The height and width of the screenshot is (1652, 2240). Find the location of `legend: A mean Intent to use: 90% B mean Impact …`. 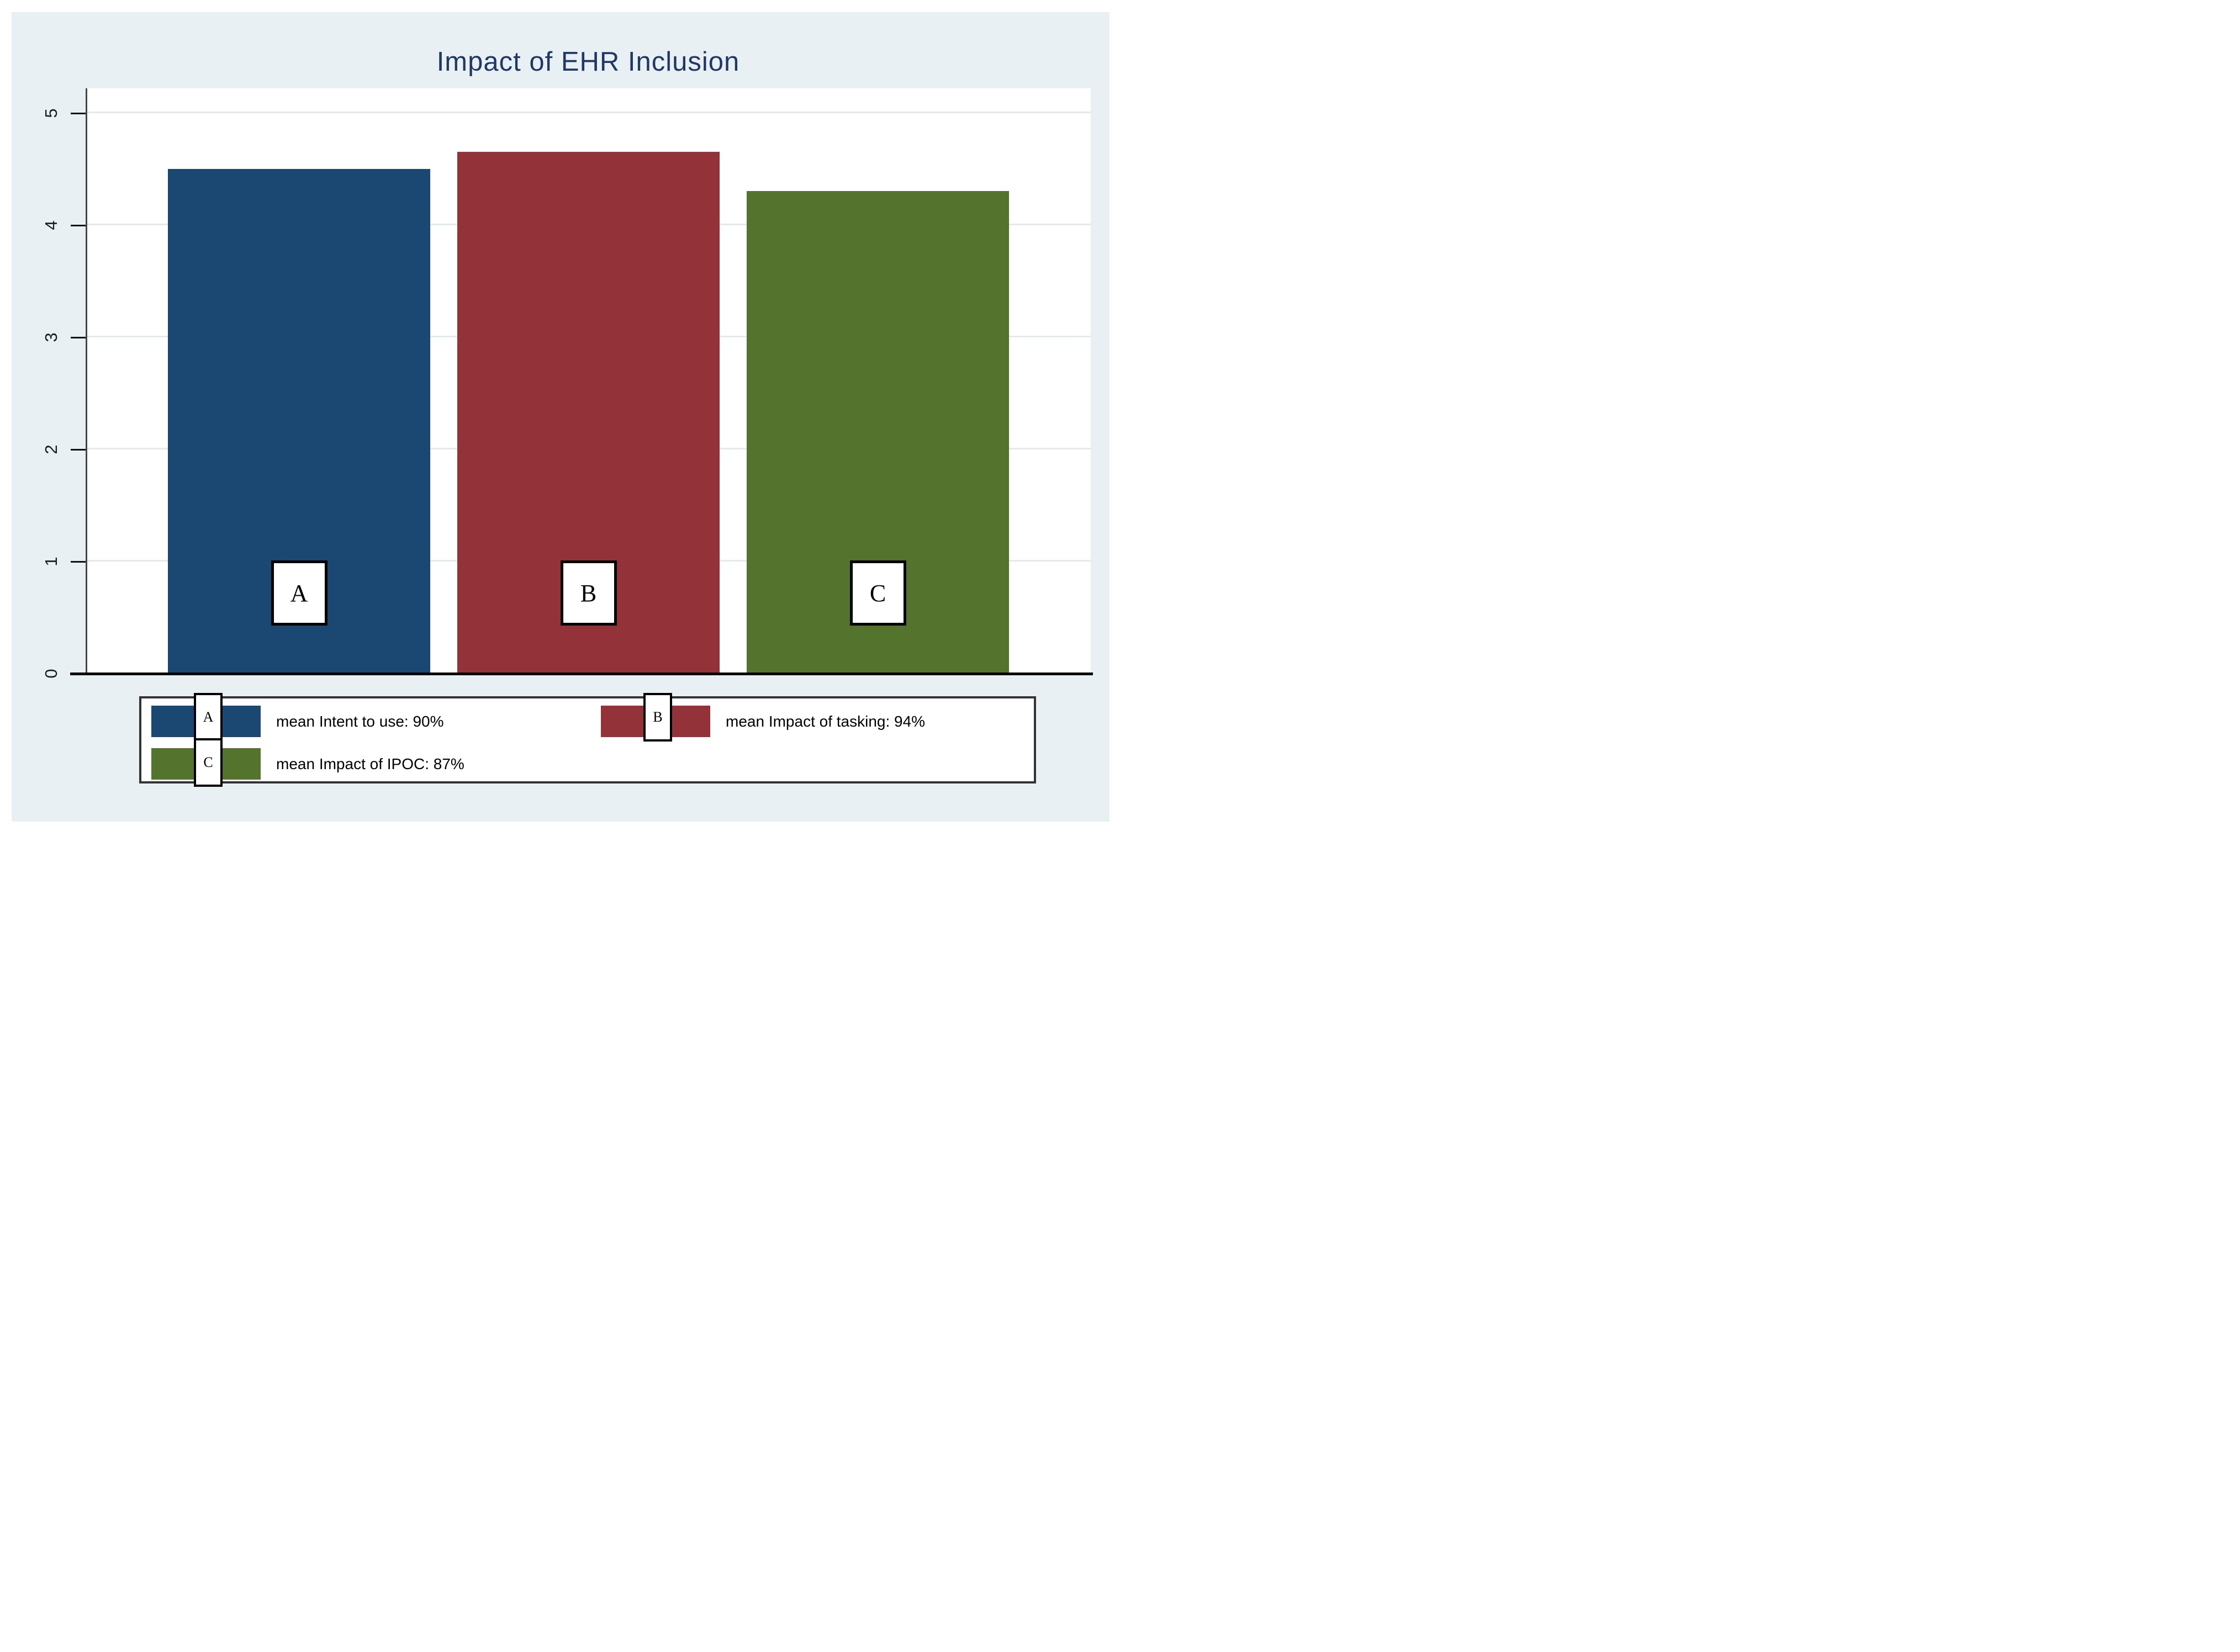

legend: A mean Intent to use: 90% B mean Impact … is located at coordinates (588, 740).